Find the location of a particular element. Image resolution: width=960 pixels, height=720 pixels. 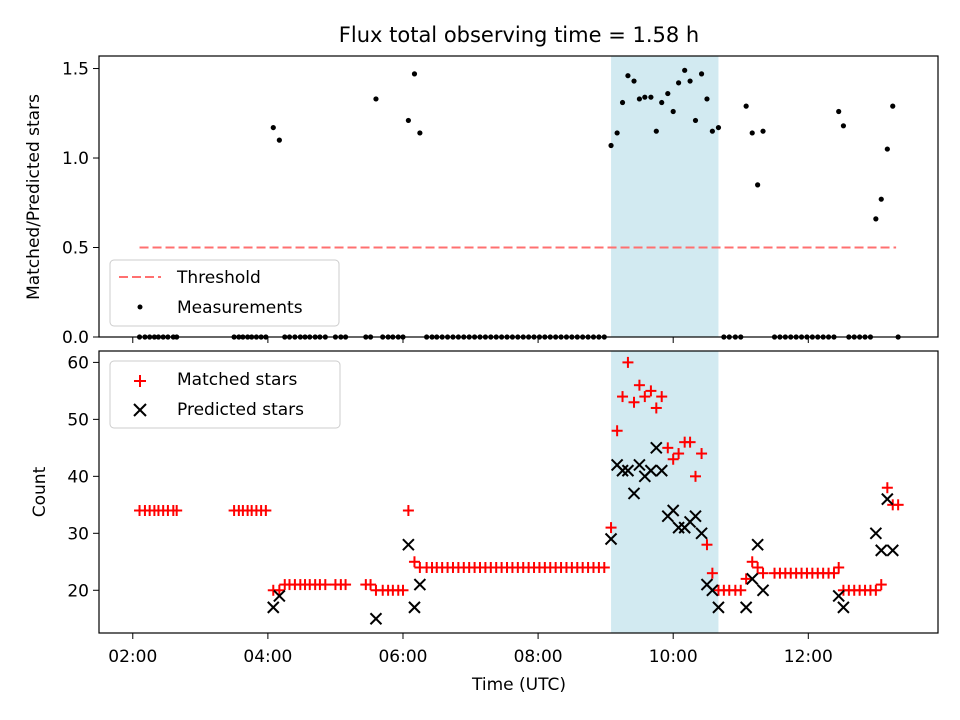

top-y-tick-label: 1.5 is located at coordinates (75, 70).